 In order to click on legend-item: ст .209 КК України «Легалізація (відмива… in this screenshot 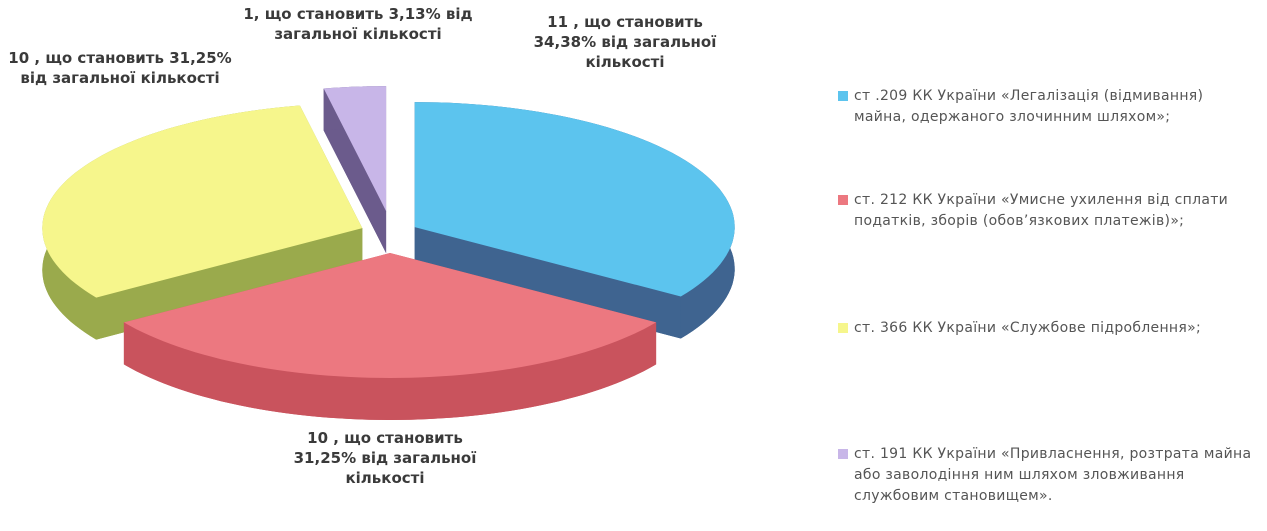, I will do `click(1048, 107)`.